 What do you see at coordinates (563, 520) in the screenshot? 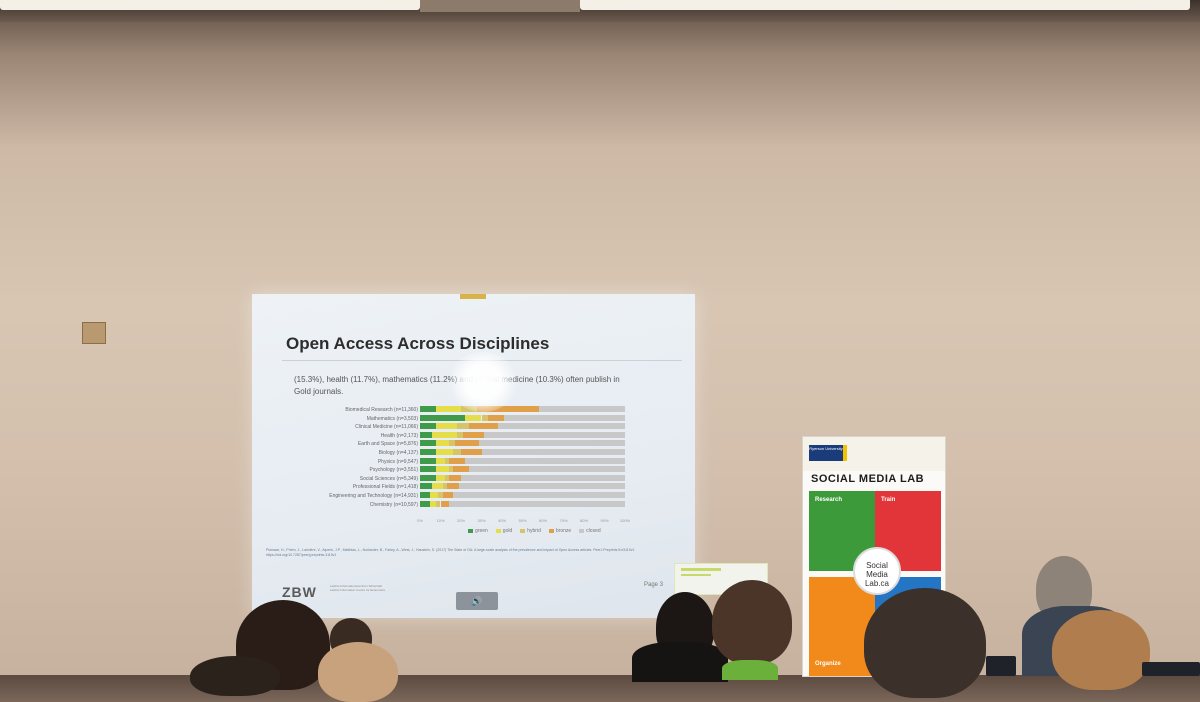
I see `x-tick-label: 70%` at bounding box center [563, 520].